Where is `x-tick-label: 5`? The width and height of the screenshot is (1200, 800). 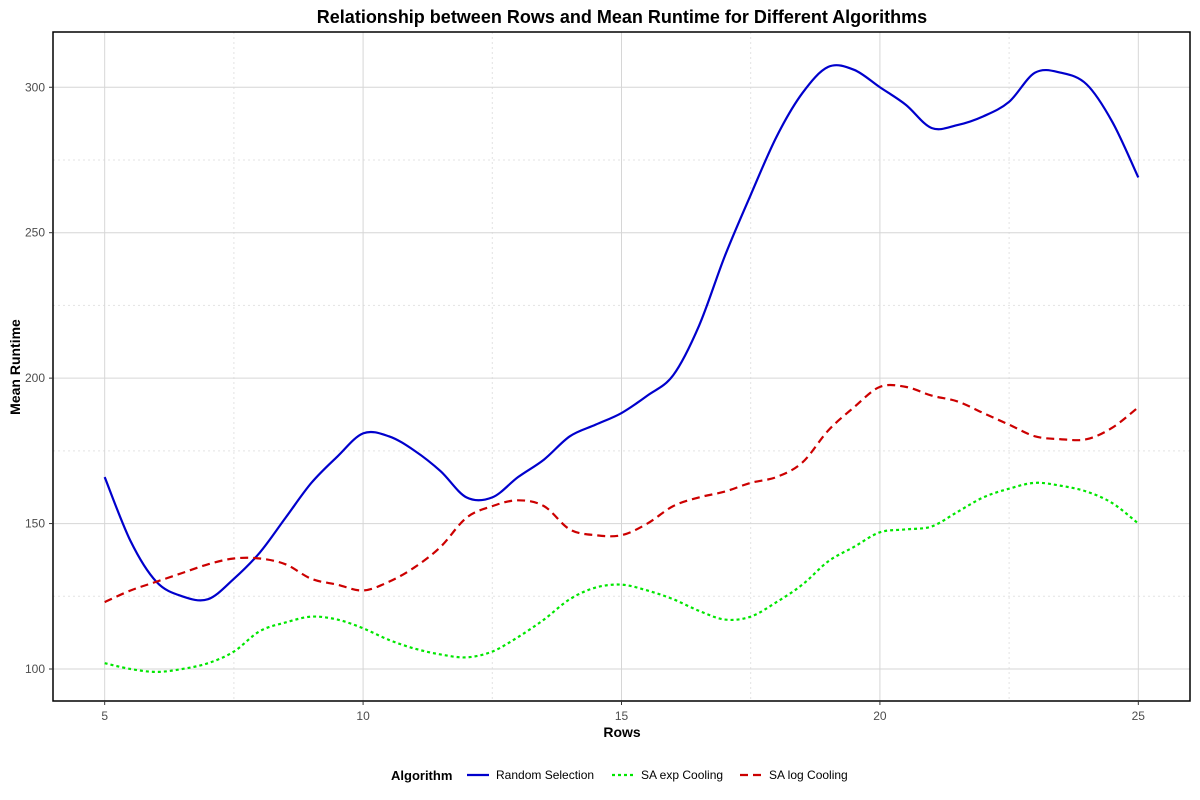 x-tick-label: 5 is located at coordinates (104, 716).